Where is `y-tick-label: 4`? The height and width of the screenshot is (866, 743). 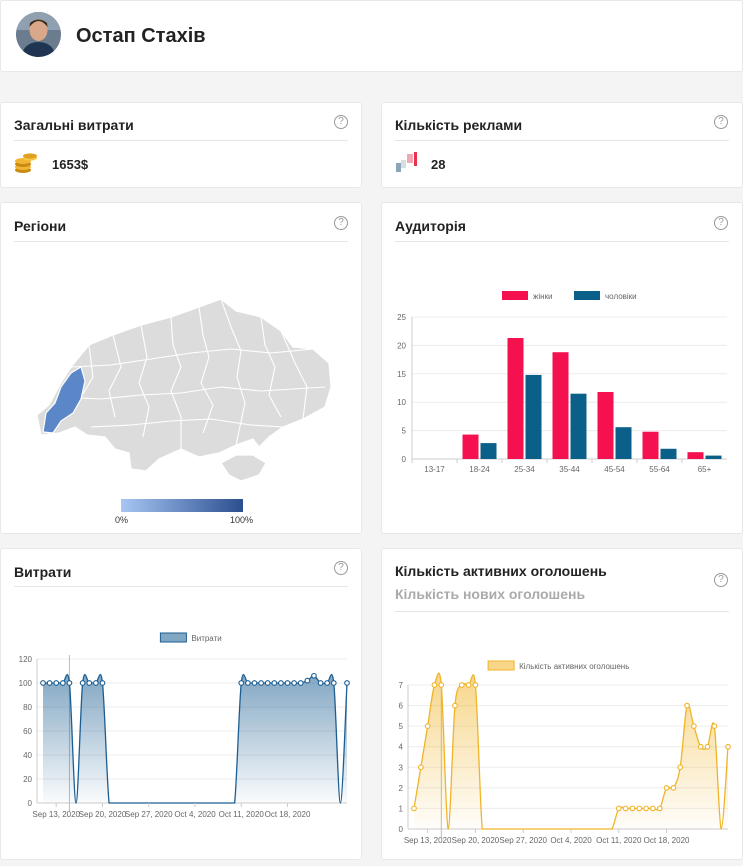
y-tick-label: 4 is located at coordinates (401, 747).